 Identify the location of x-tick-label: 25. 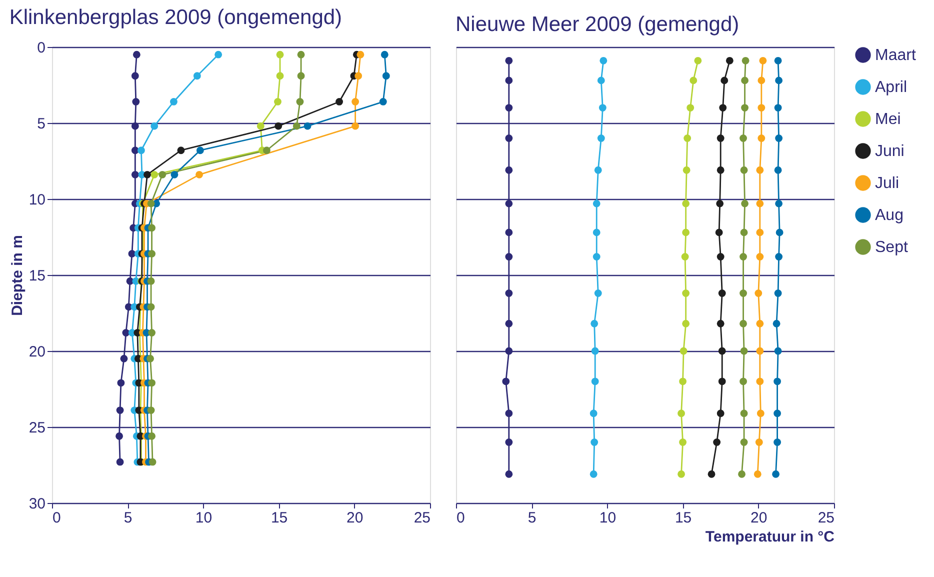
(826, 518).